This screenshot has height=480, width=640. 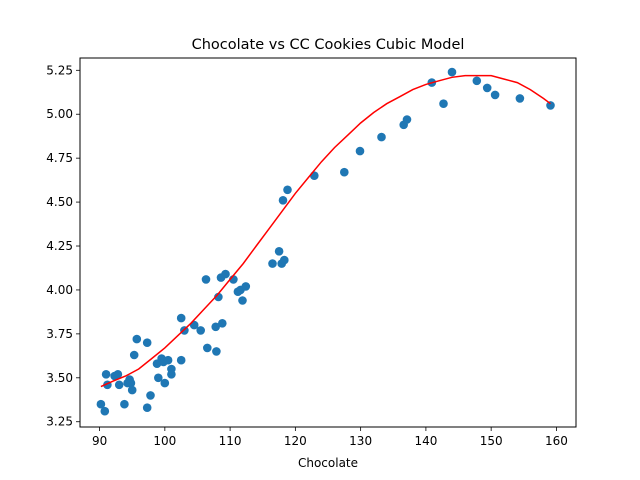 What do you see at coordinates (230, 441) in the screenshot?
I see `x-tick-label: 110` at bounding box center [230, 441].